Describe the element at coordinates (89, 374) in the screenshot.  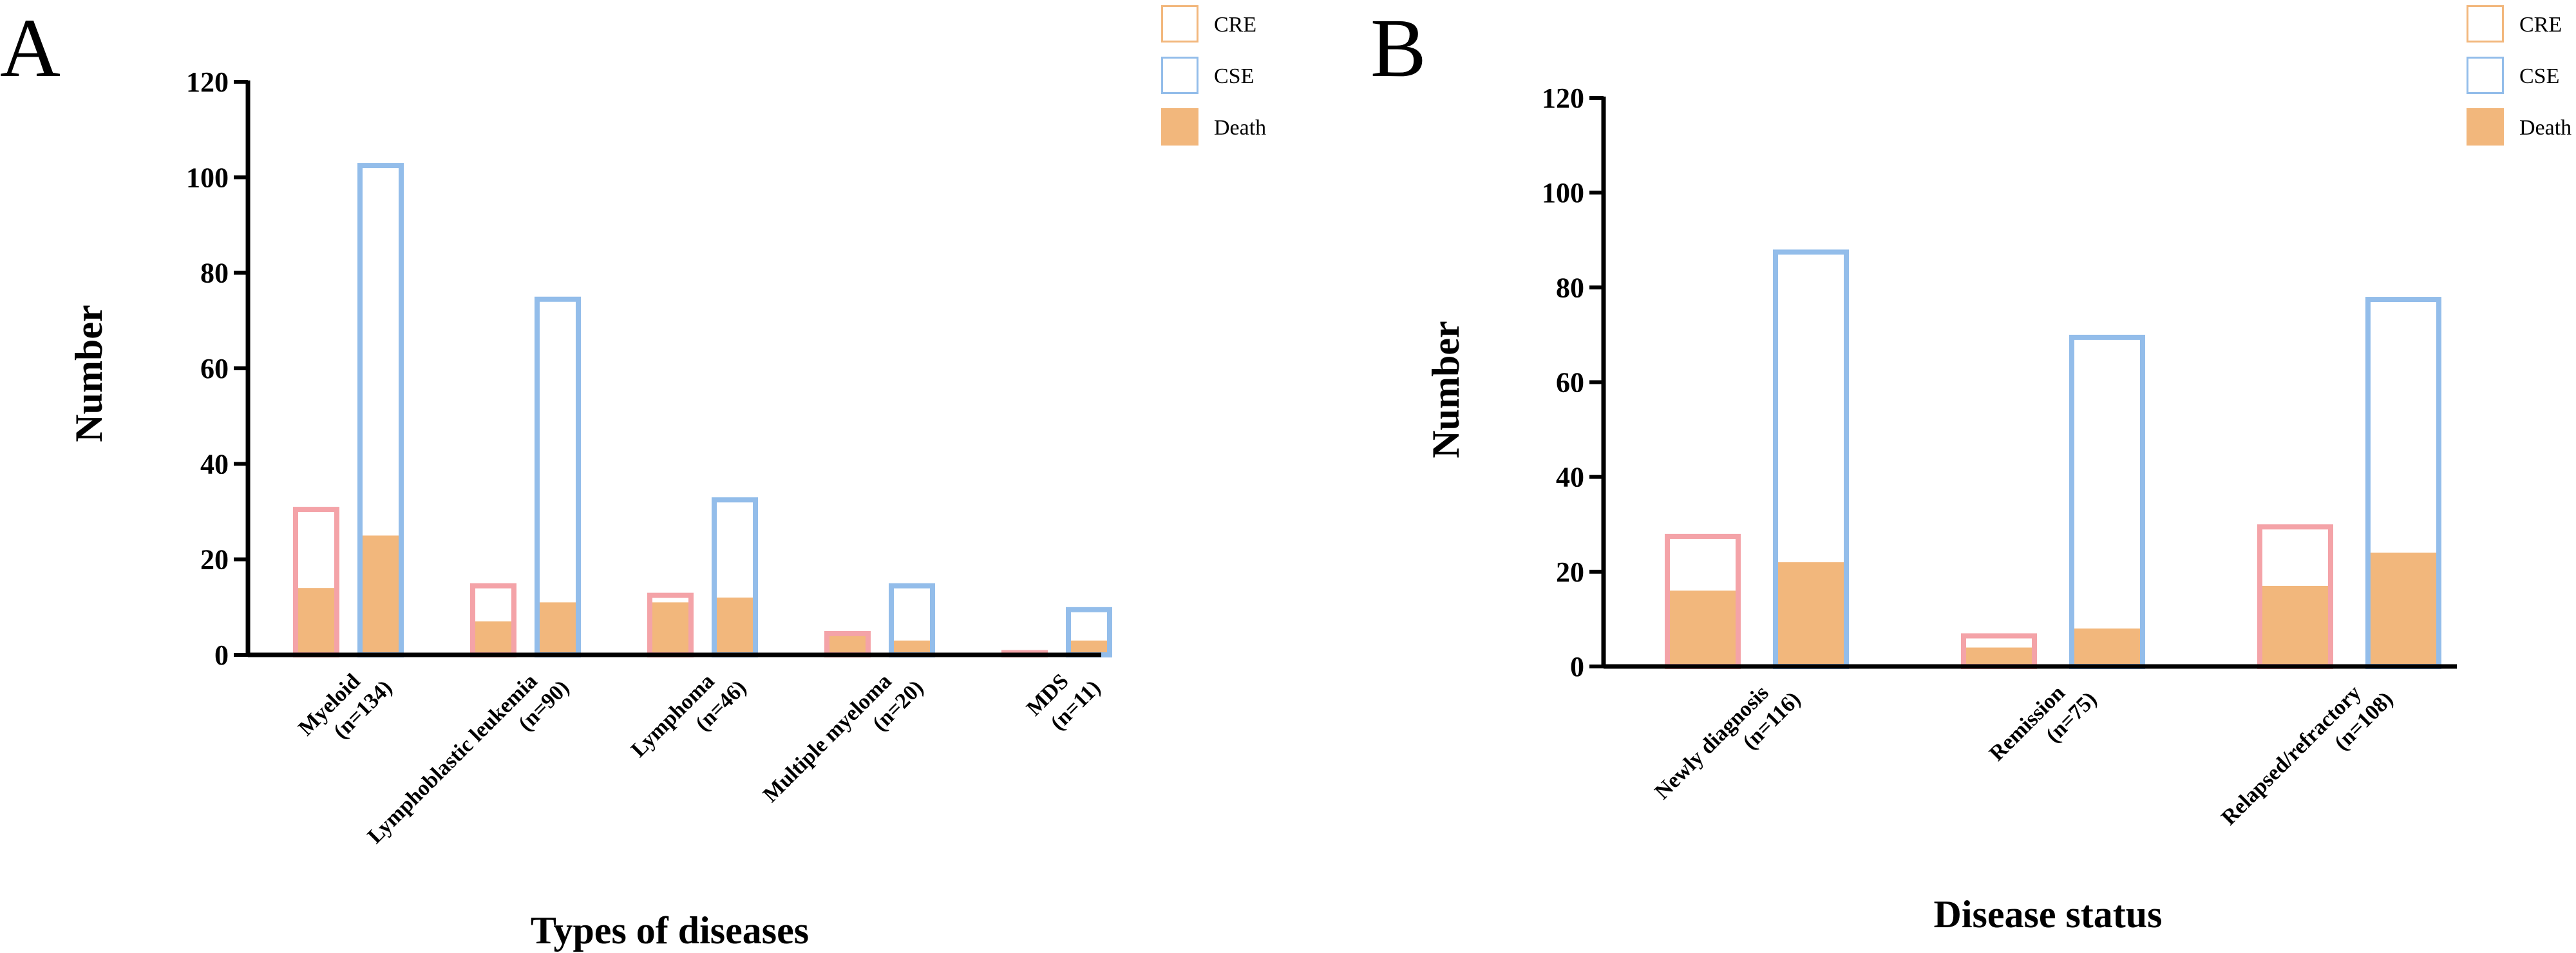
I see `panel-a-y-axis-title: Number` at that location.